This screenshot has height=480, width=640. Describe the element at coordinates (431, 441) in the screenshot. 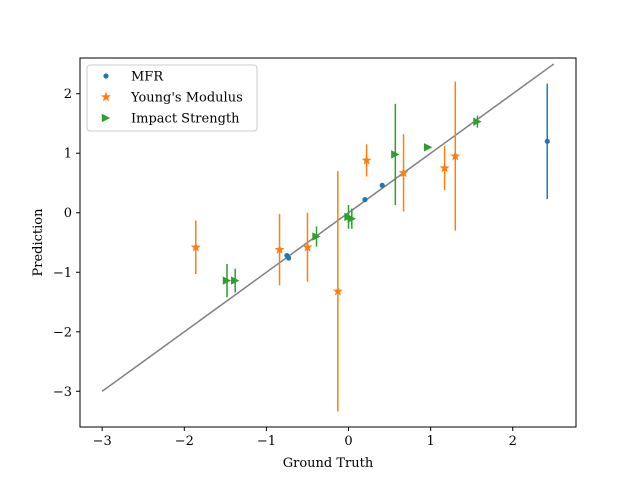

I see `x-tick-label: 1` at that location.